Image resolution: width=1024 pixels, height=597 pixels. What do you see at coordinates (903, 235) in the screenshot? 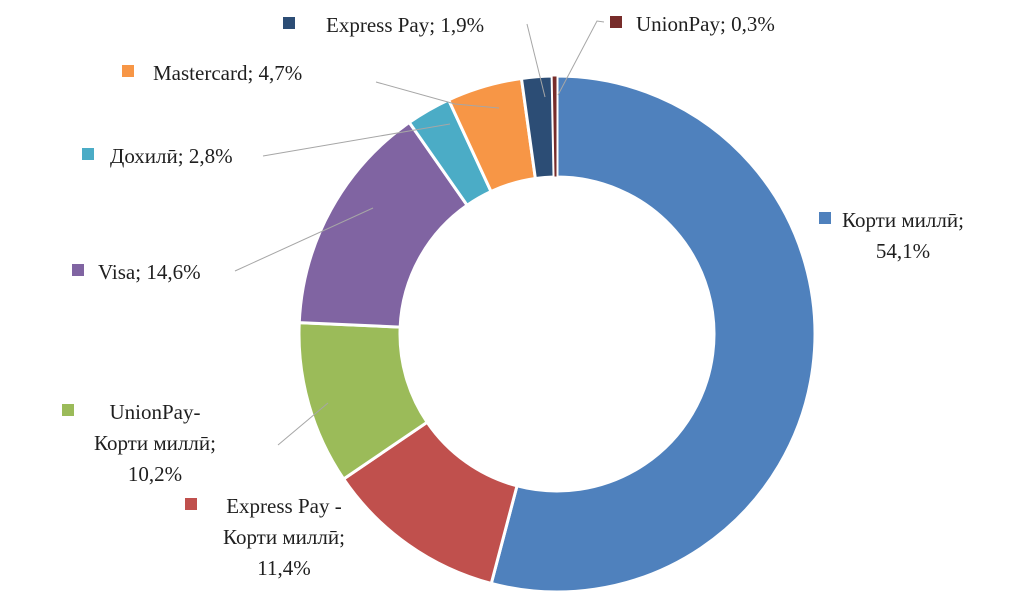
I see `data-label-text: Корти миллӣ; 54,1%` at bounding box center [903, 235].